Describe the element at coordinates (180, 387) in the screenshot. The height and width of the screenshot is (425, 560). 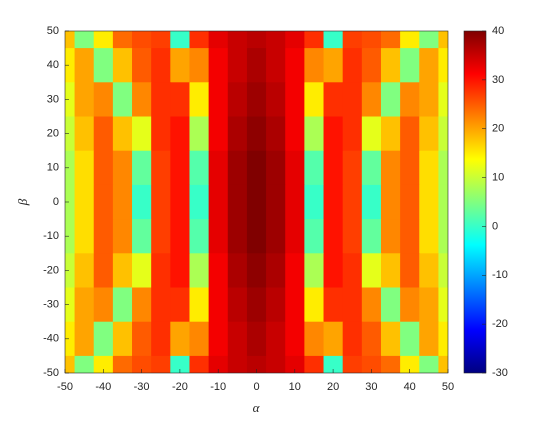
I see `x-tick-label: -20` at that location.